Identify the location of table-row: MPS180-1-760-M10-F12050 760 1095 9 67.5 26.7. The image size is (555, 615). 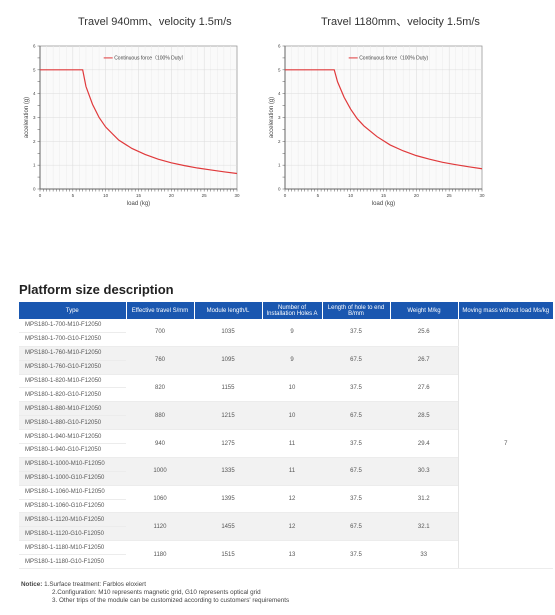
(286, 360).